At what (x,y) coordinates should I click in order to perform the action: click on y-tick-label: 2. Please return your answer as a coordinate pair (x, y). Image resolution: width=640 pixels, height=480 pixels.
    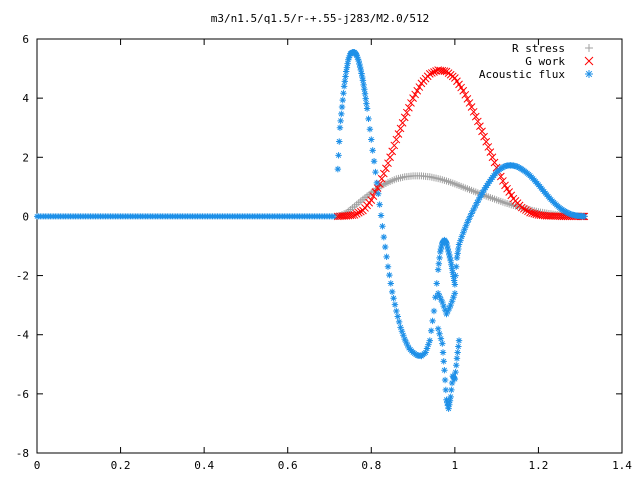
    Looking at the image, I should click on (25, 157).